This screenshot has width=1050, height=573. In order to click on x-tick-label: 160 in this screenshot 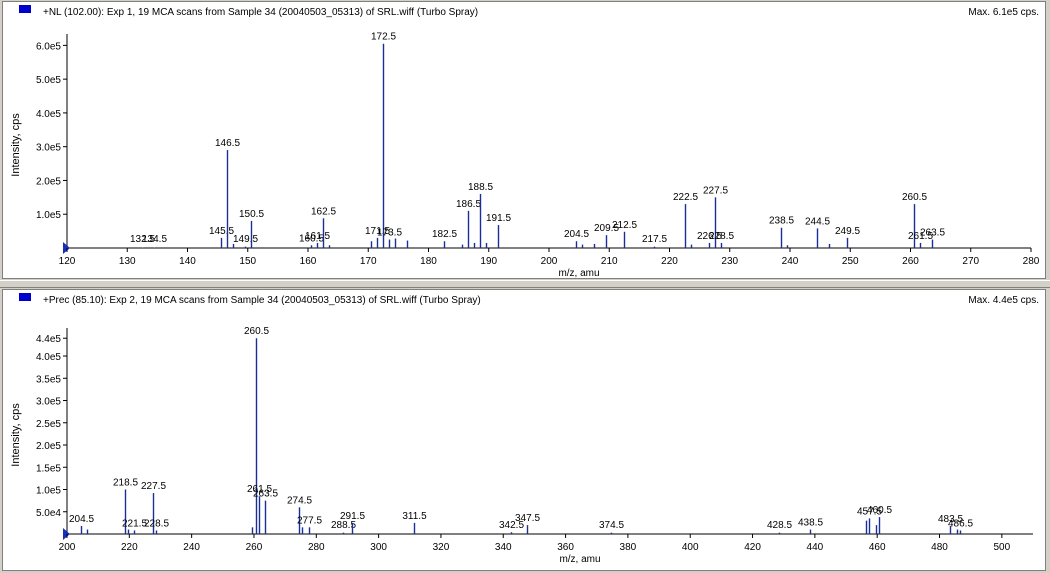, I will do `click(308, 261)`.